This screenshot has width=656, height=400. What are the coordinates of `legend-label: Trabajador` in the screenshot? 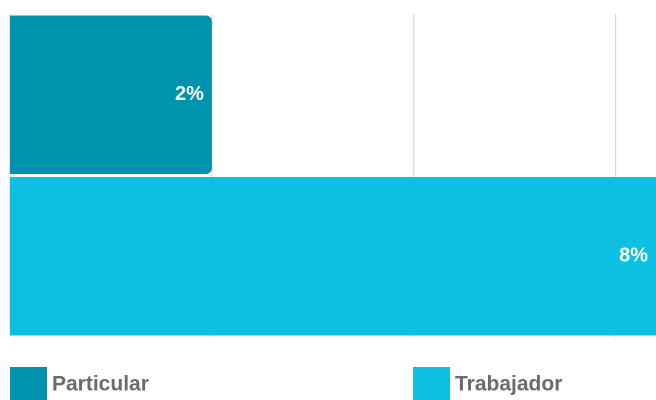 It's located at (508, 384).